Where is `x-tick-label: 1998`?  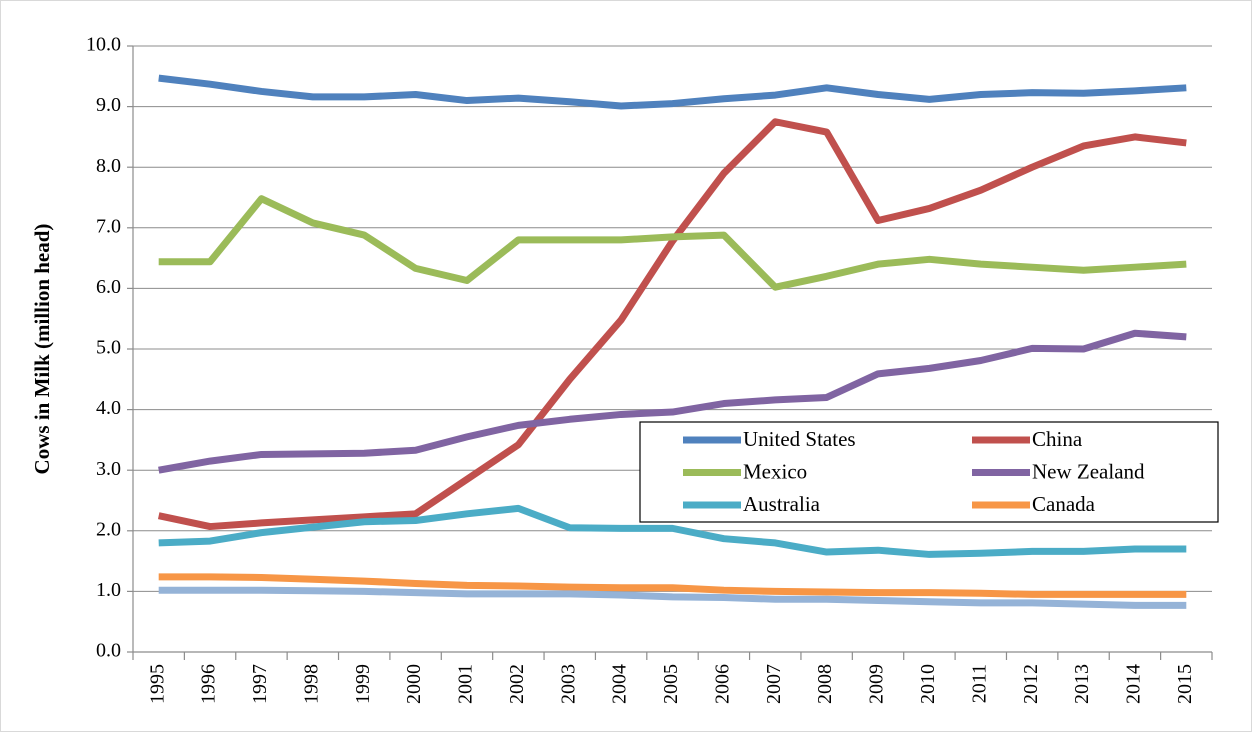
x-tick-label: 1998 is located at coordinates (311, 684).